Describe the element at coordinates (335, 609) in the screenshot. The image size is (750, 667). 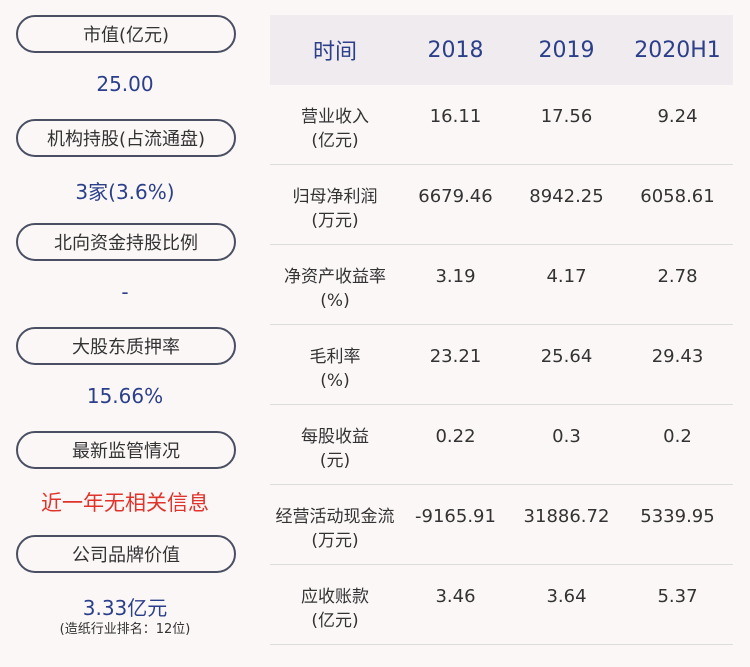
I see `row-label: 应收账款 (亿元)` at that location.